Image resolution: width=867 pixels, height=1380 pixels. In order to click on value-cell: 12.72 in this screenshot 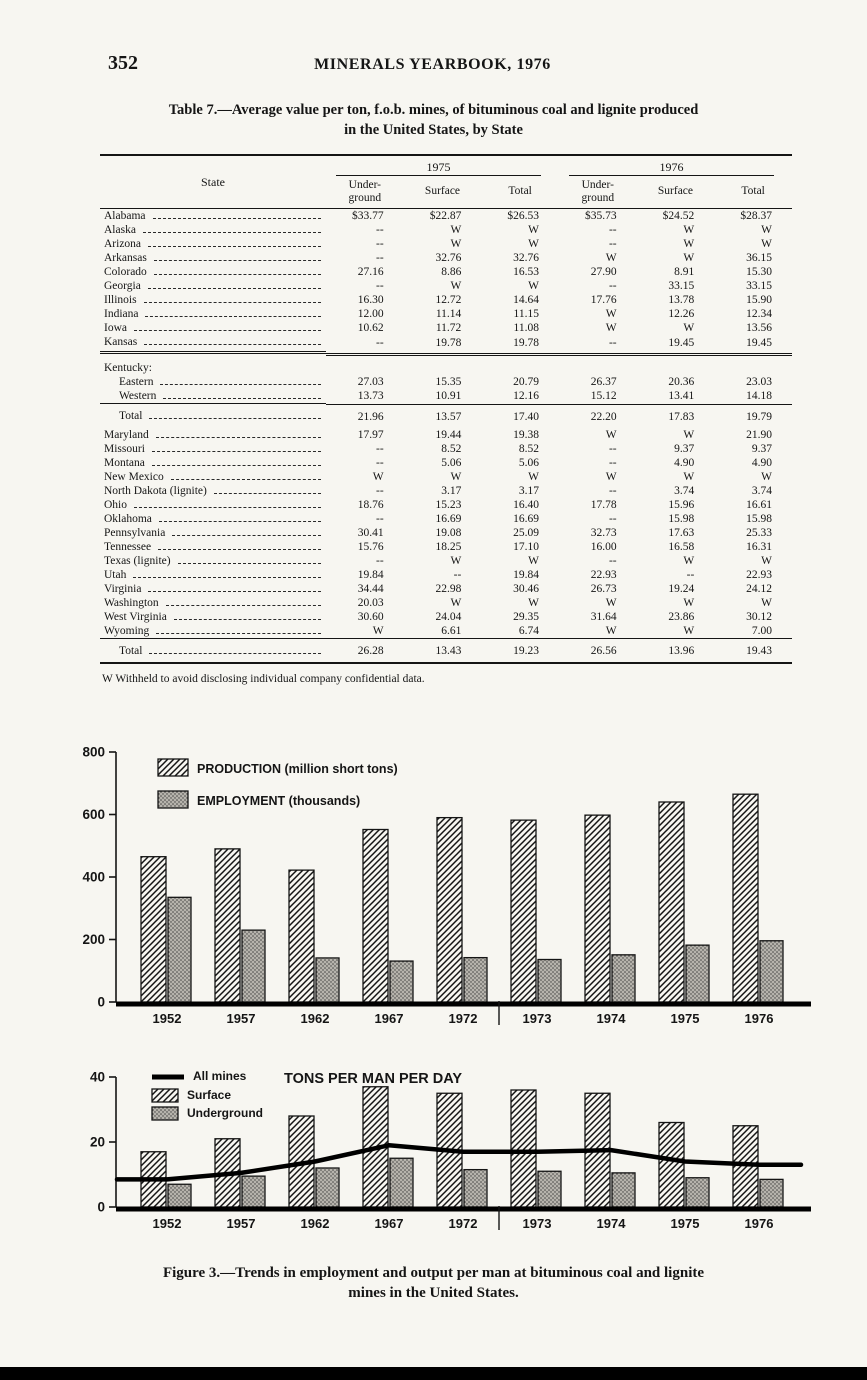, I will do `click(448, 300)`.